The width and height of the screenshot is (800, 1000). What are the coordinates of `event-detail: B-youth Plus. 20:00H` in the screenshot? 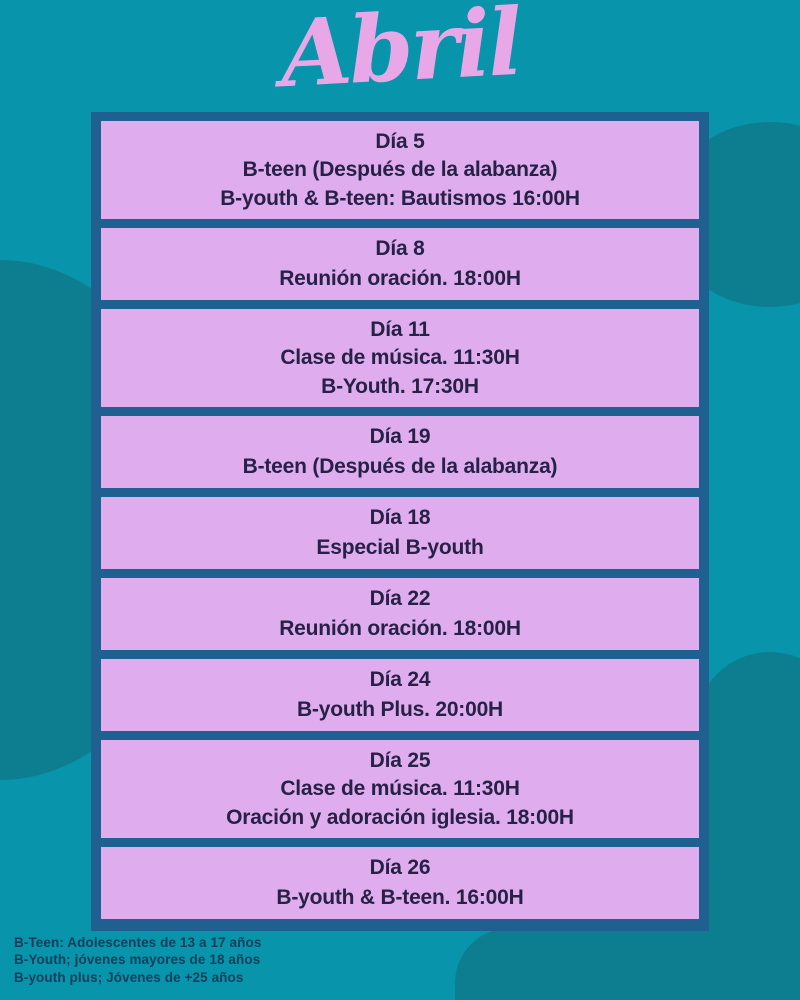 It's located at (400, 709).